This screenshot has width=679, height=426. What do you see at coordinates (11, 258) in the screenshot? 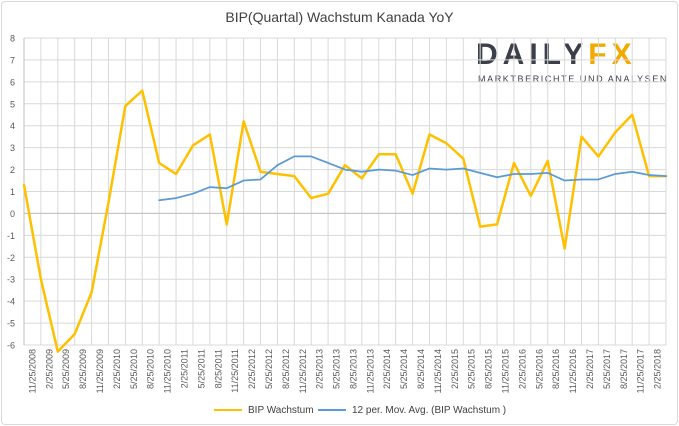
I see `y-tick-label: -2` at bounding box center [11, 258].